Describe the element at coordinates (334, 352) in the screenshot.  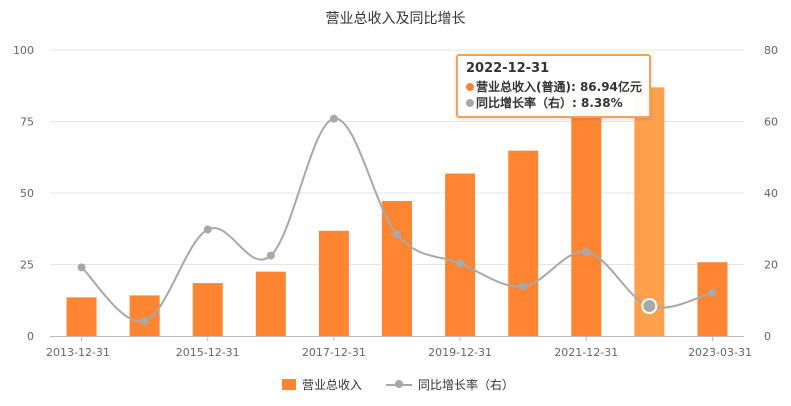
I see `x-tick-label: 2017-12-31` at that location.